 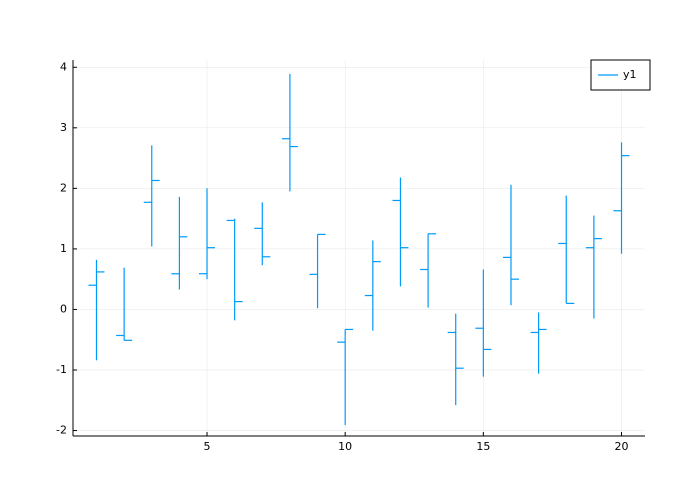 What do you see at coordinates (63, 66) in the screenshot?
I see `y-tick-label: 4` at bounding box center [63, 66].